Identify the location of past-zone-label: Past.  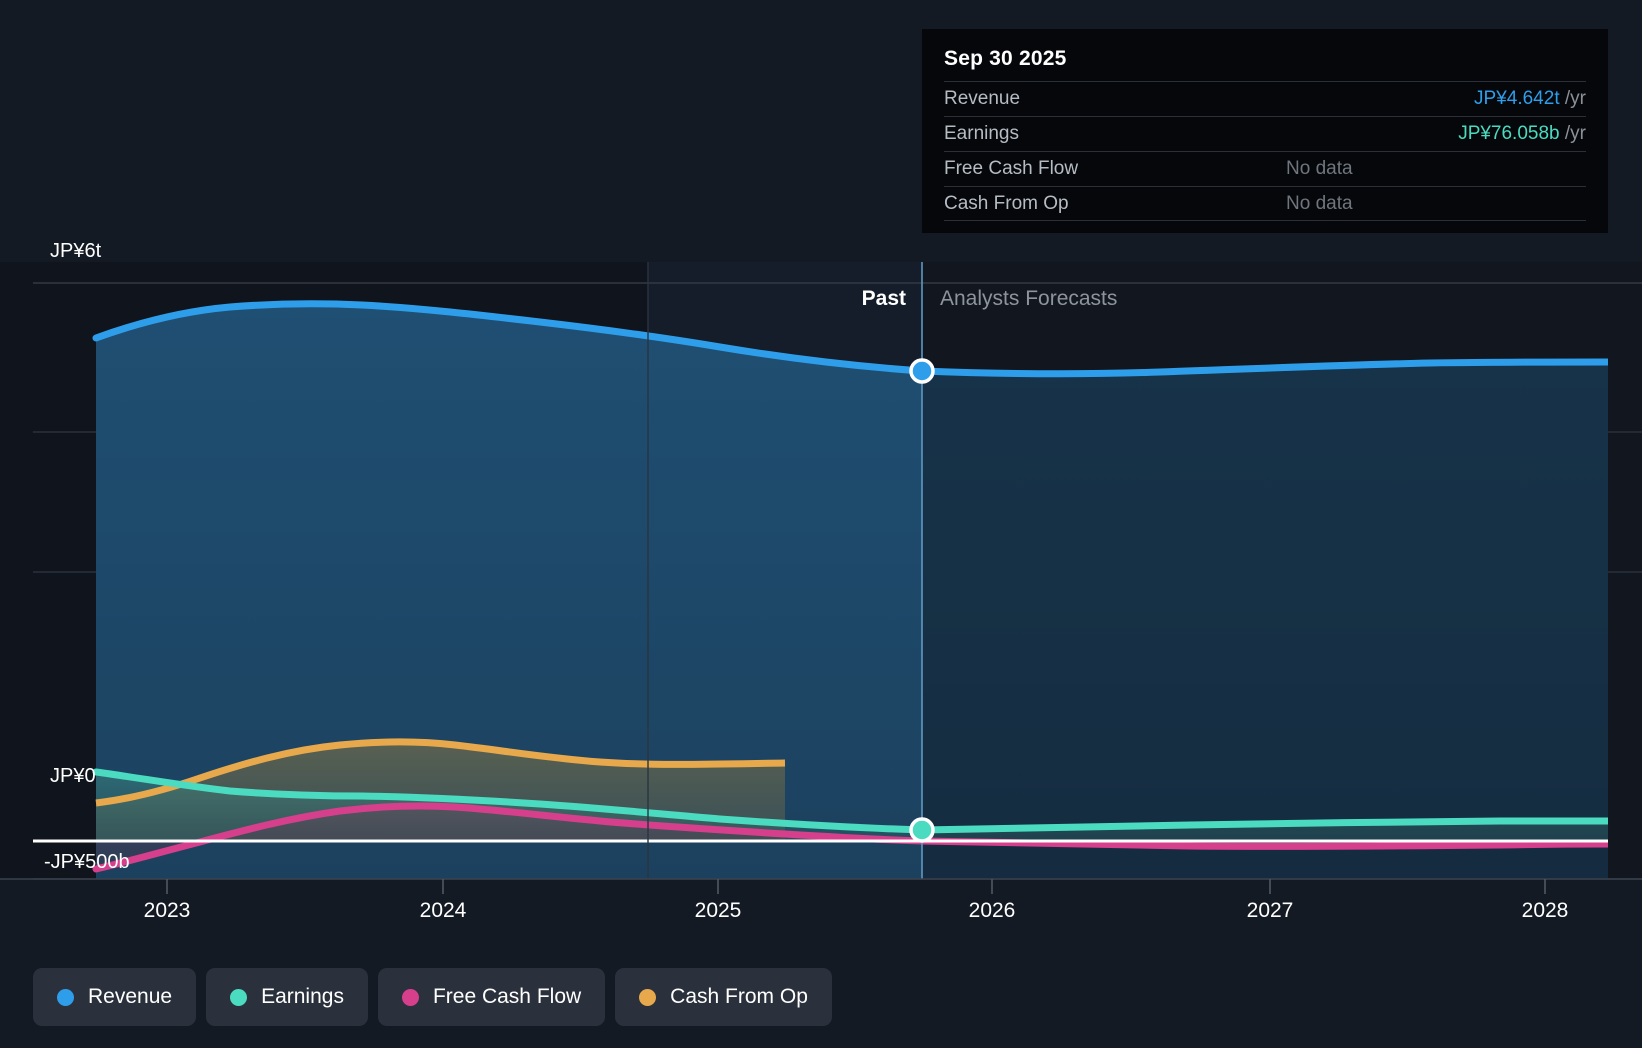
(883, 298).